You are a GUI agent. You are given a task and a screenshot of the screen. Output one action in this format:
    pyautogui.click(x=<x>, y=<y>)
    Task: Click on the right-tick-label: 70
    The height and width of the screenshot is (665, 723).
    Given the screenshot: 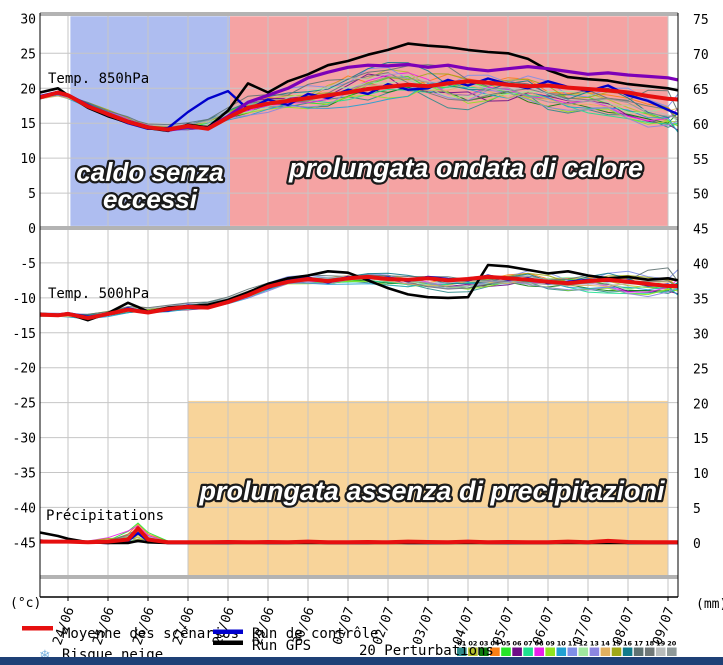 What is the action you would take?
    pyautogui.click(x=701, y=55)
    